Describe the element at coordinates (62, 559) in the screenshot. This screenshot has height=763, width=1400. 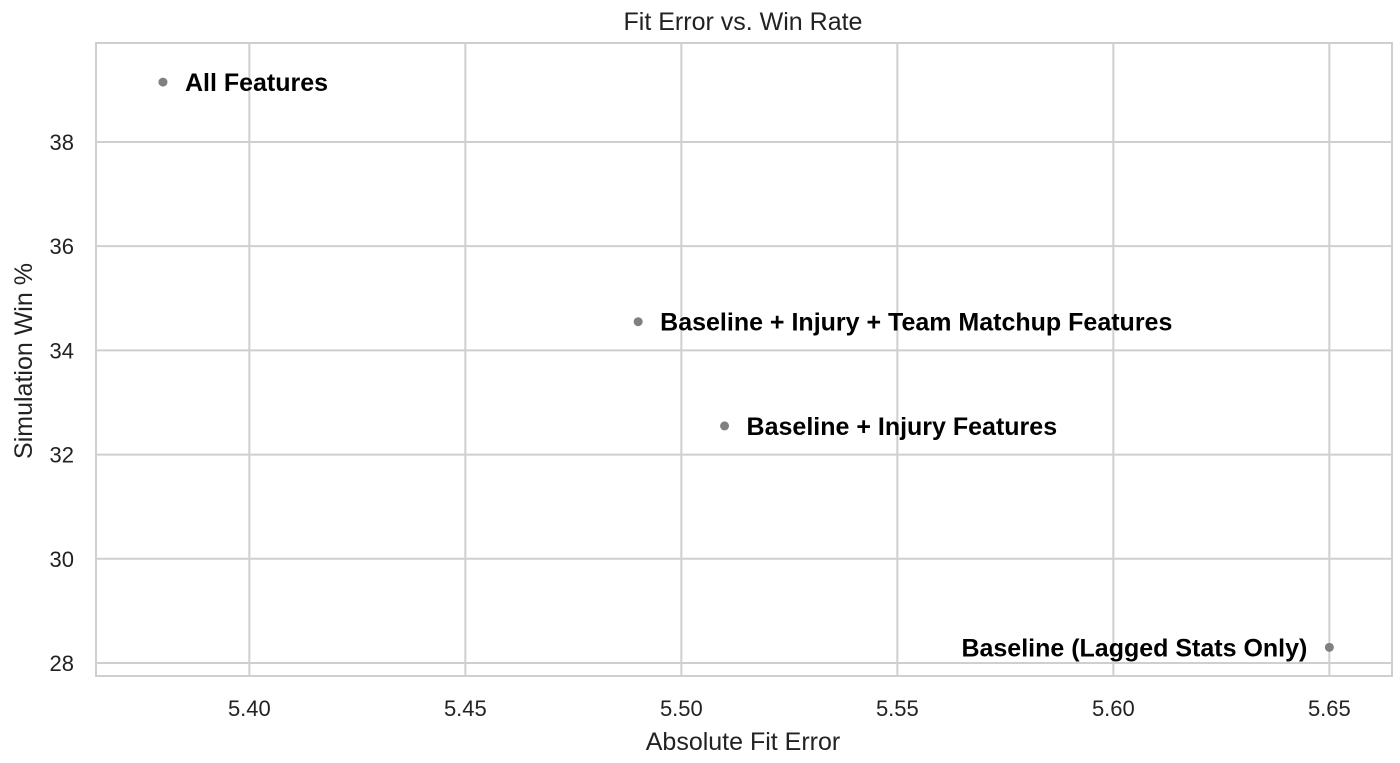
I see `y-tick-label: 30` at that location.